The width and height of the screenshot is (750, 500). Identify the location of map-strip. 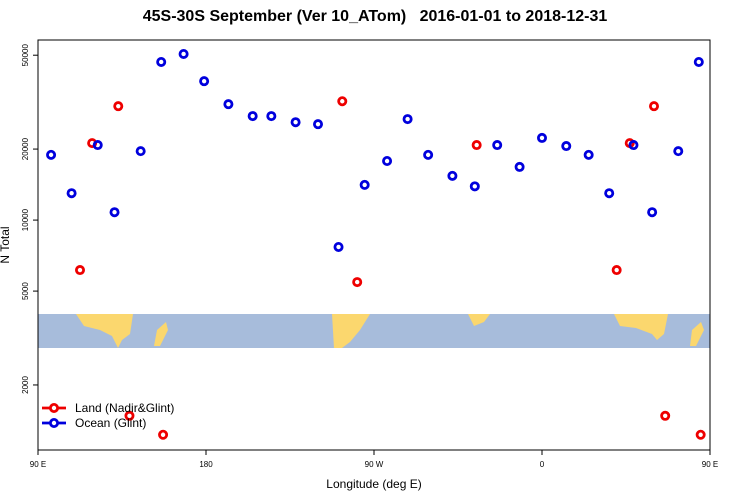
(374, 331).